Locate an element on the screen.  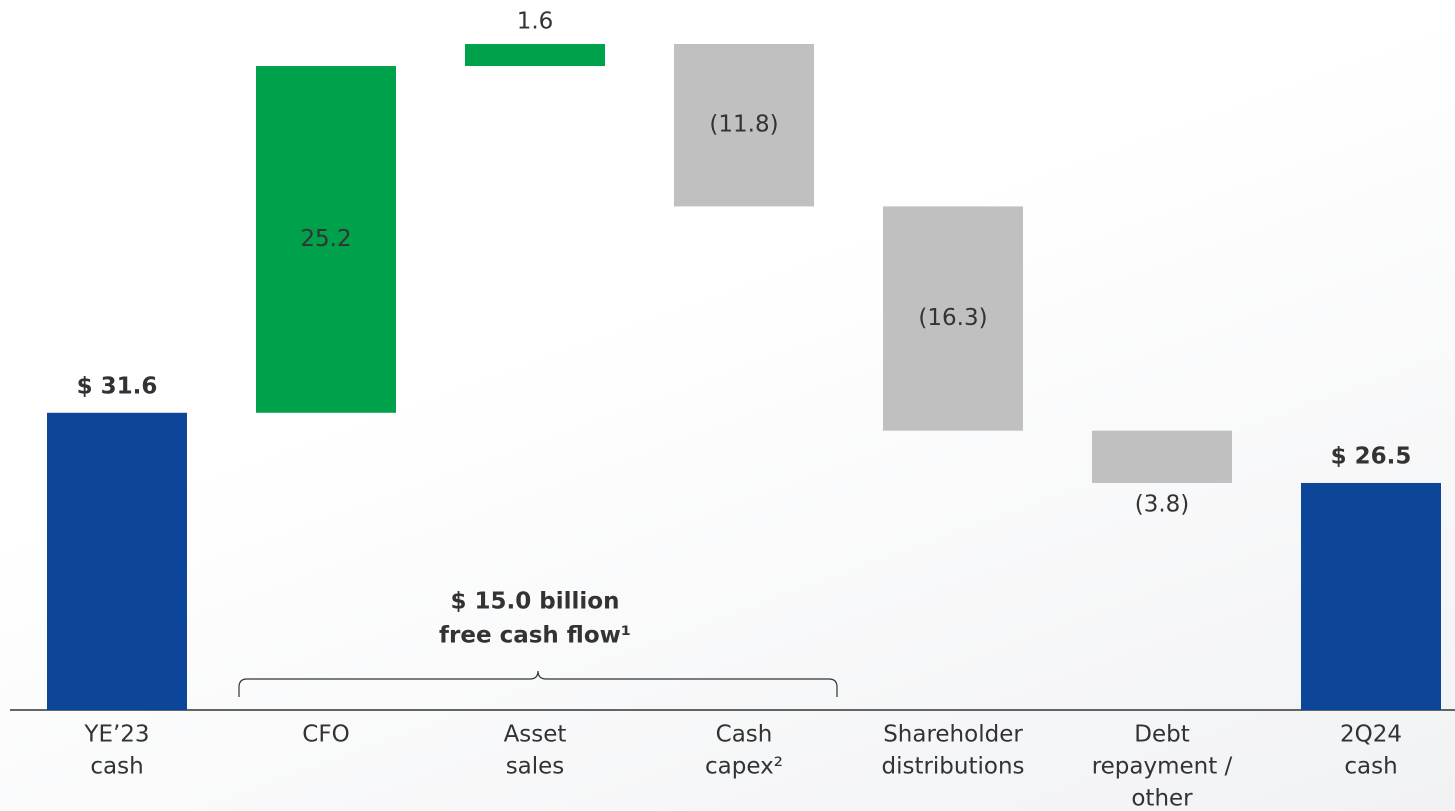
annotation: free cash flow¹ is located at coordinates (535, 636).